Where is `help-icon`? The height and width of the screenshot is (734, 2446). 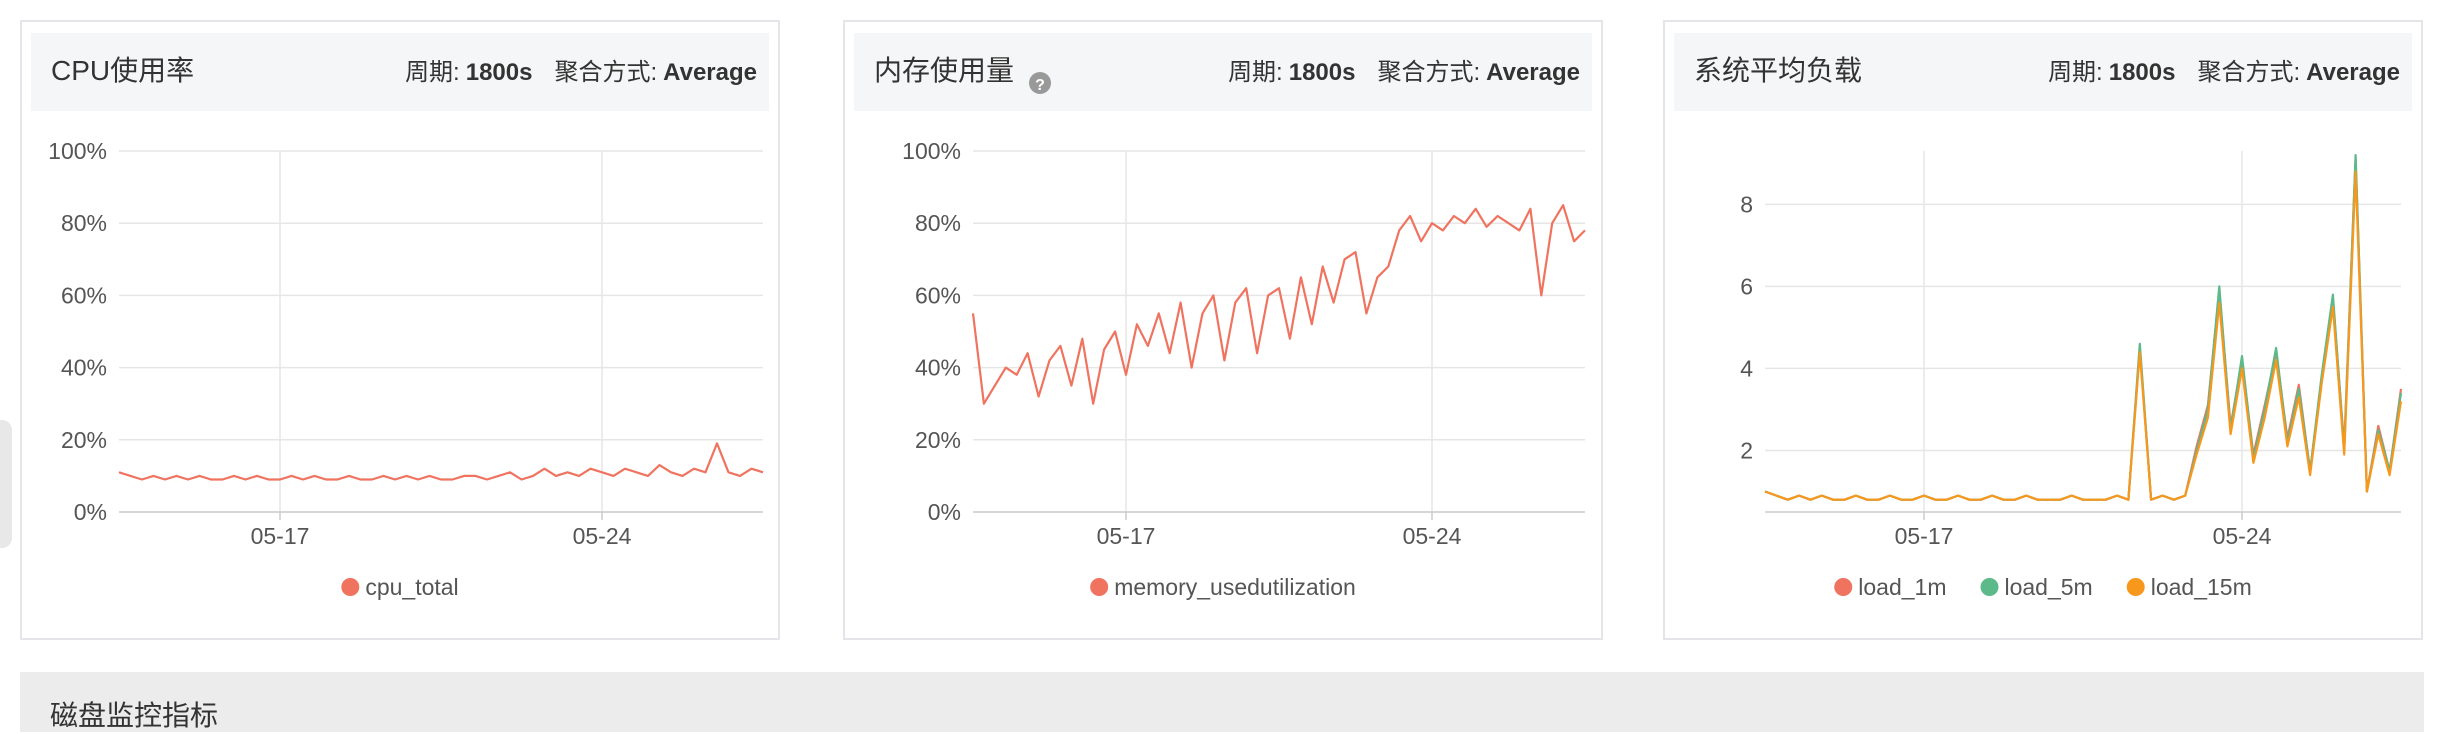 help-icon is located at coordinates (1040, 83).